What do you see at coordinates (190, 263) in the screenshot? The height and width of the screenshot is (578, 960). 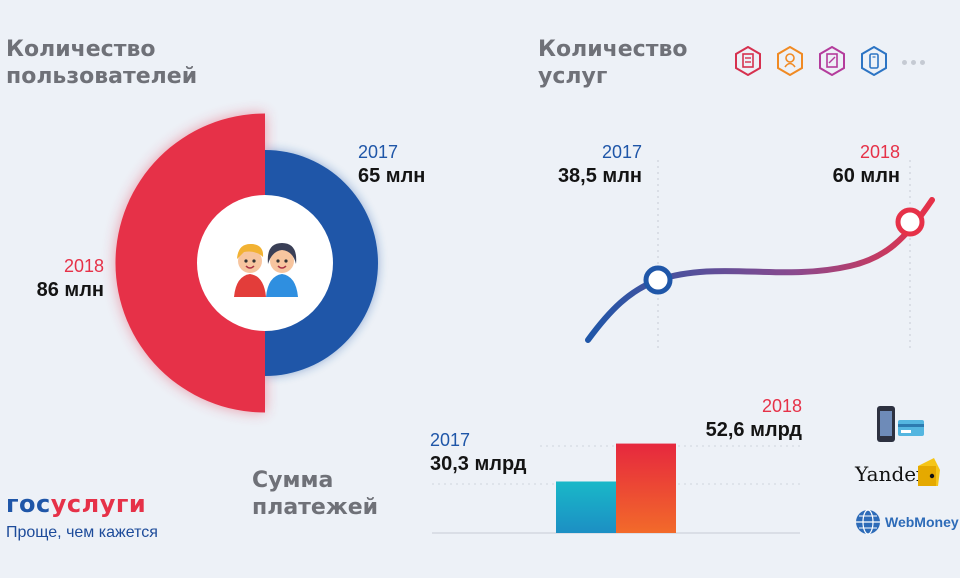 I see `donut-slice-2018` at bounding box center [190, 263].